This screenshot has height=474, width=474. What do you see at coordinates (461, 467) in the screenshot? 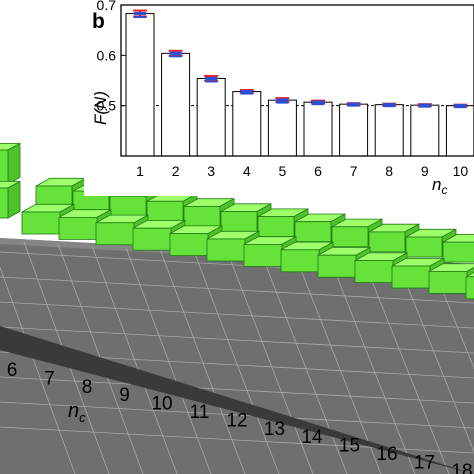
I see `x-tick-label-3d: 18` at bounding box center [461, 467].